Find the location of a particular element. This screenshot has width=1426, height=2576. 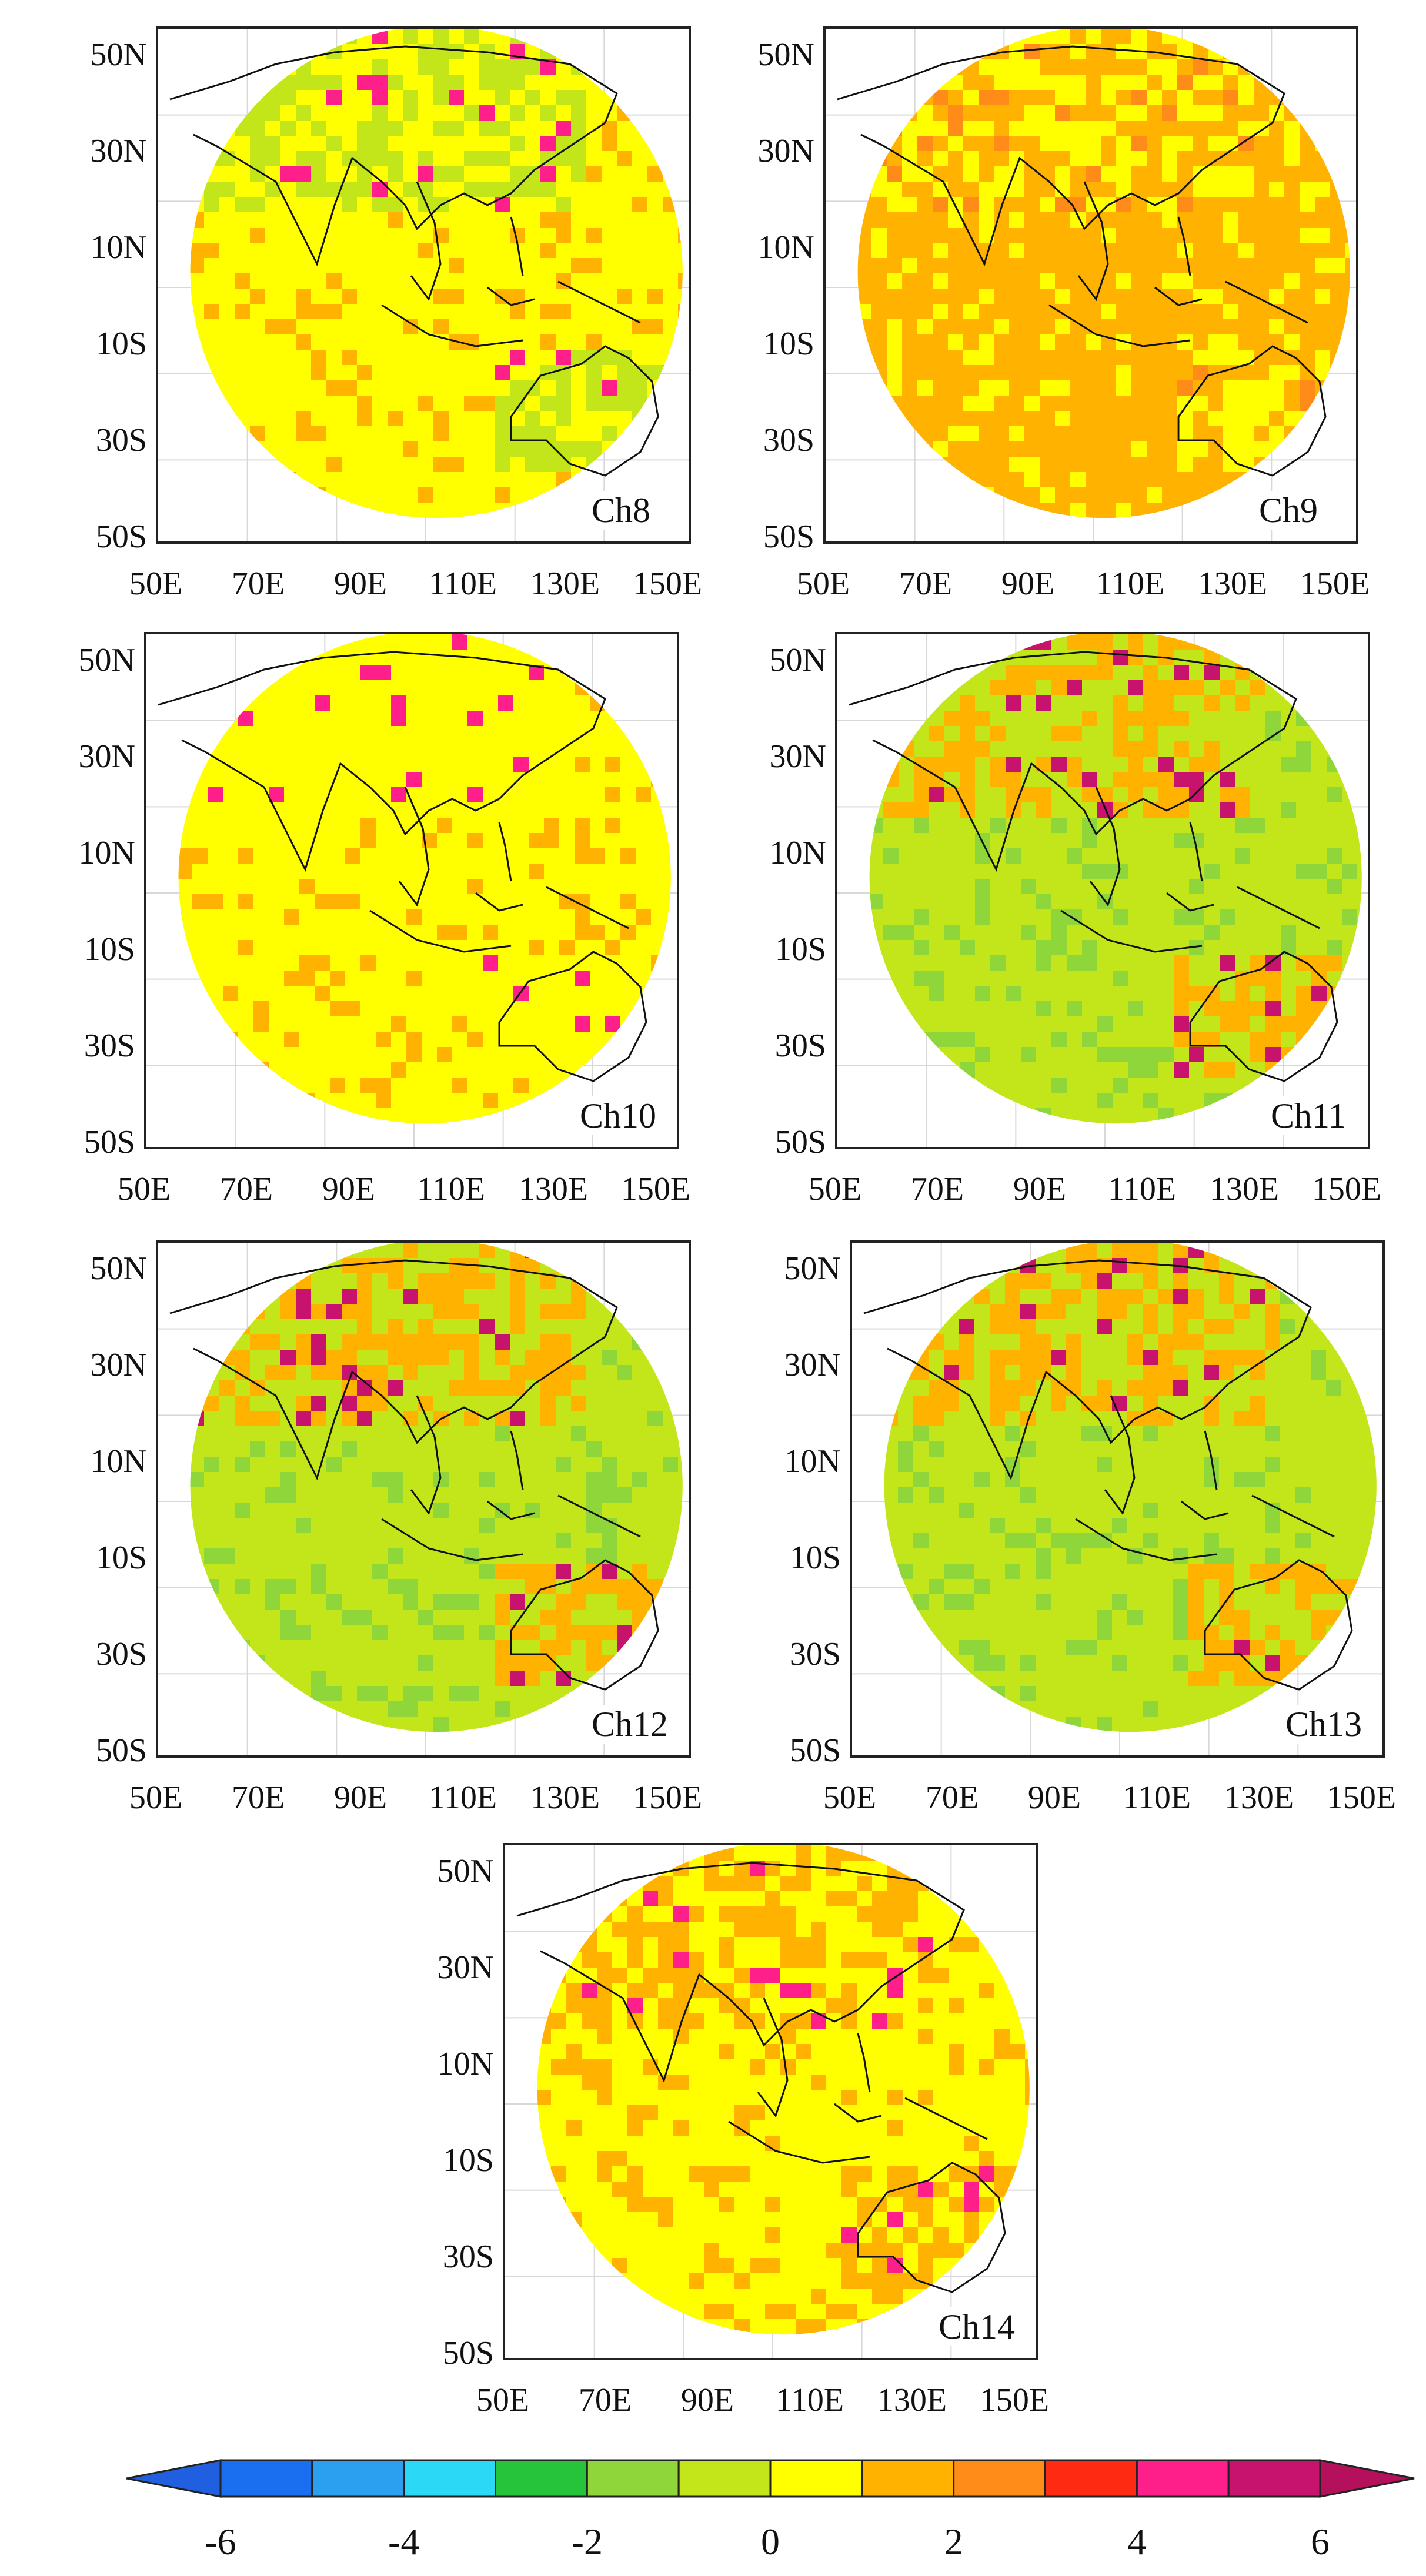

y-tick-label: 50N is located at coordinates (118, 54).